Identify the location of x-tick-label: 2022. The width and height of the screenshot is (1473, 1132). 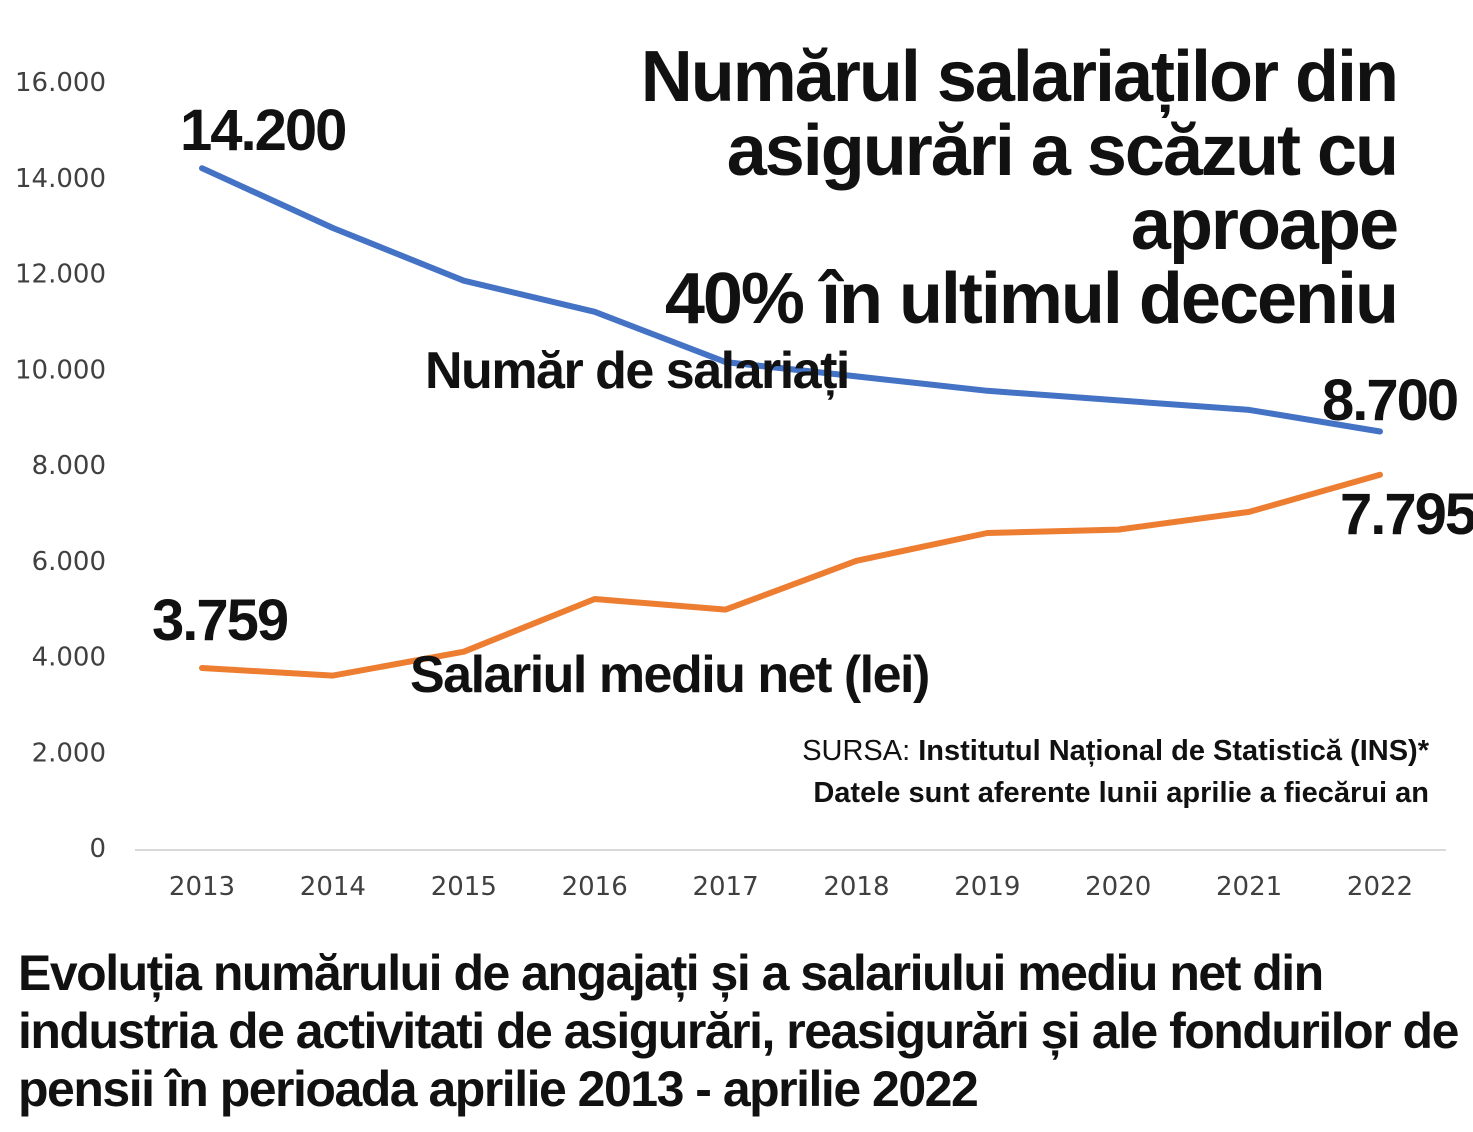
(1380, 887).